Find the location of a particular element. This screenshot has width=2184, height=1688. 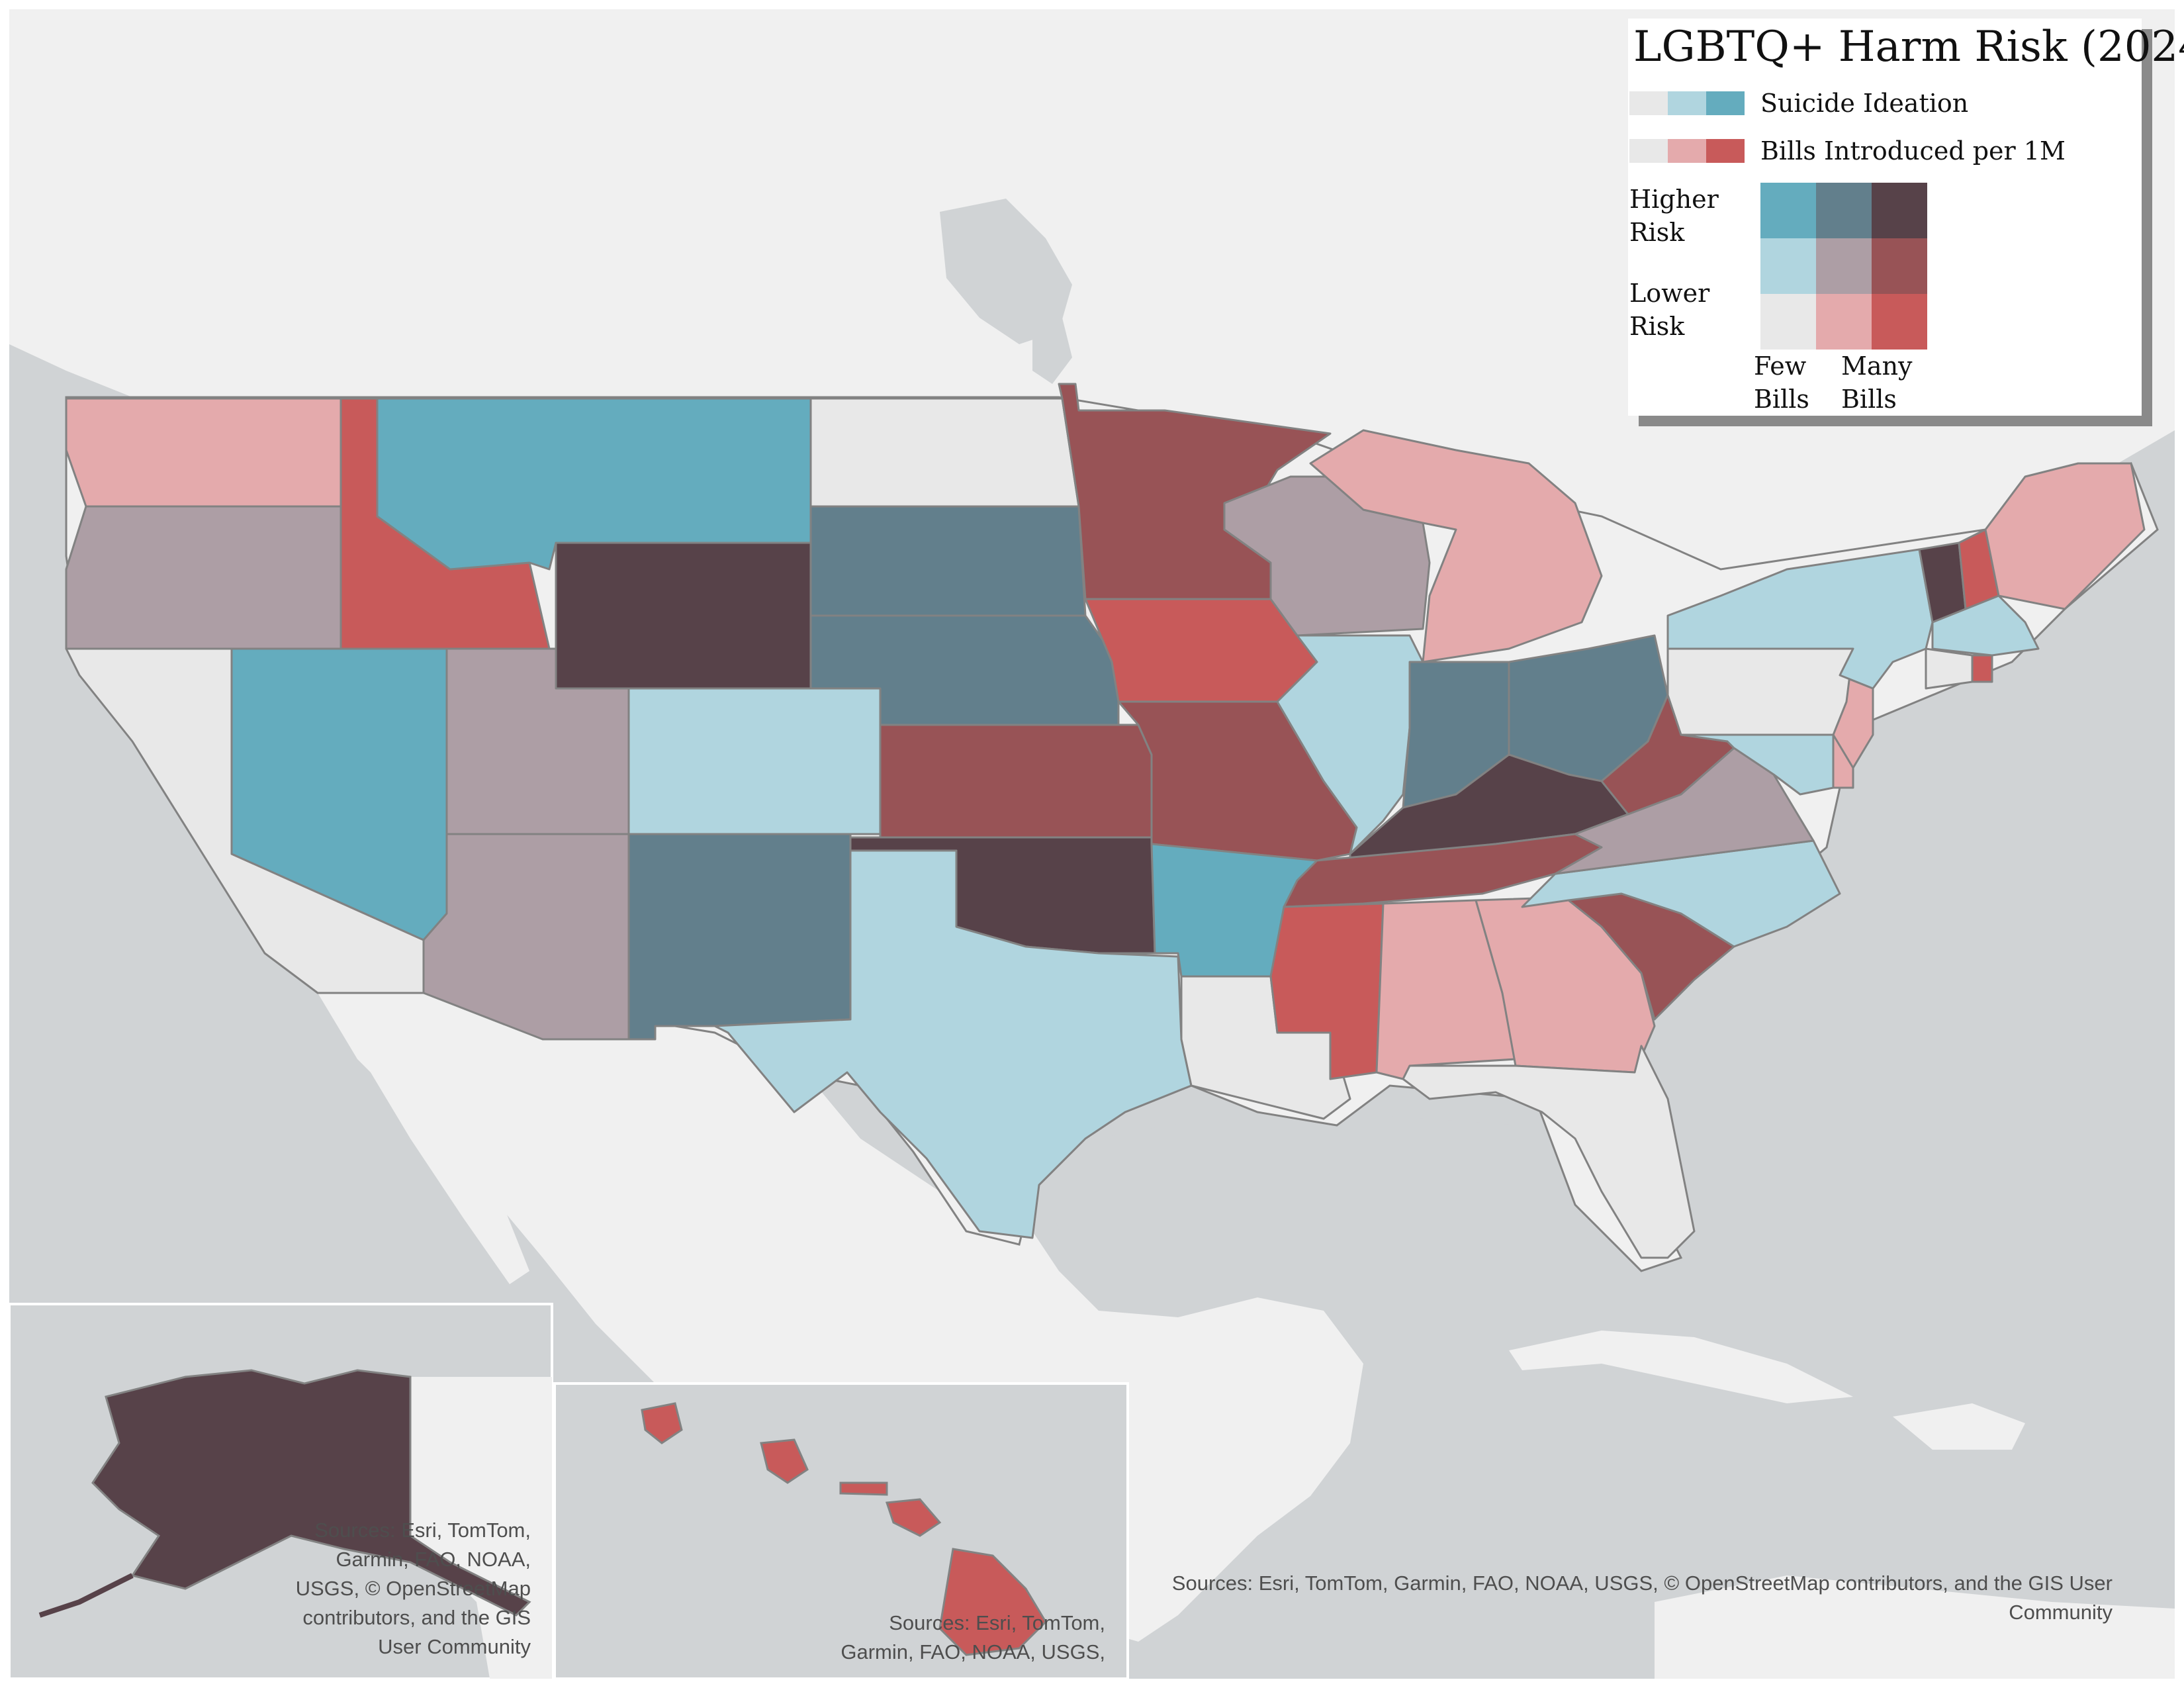

state-alaska is located at coordinates (311, 1493).